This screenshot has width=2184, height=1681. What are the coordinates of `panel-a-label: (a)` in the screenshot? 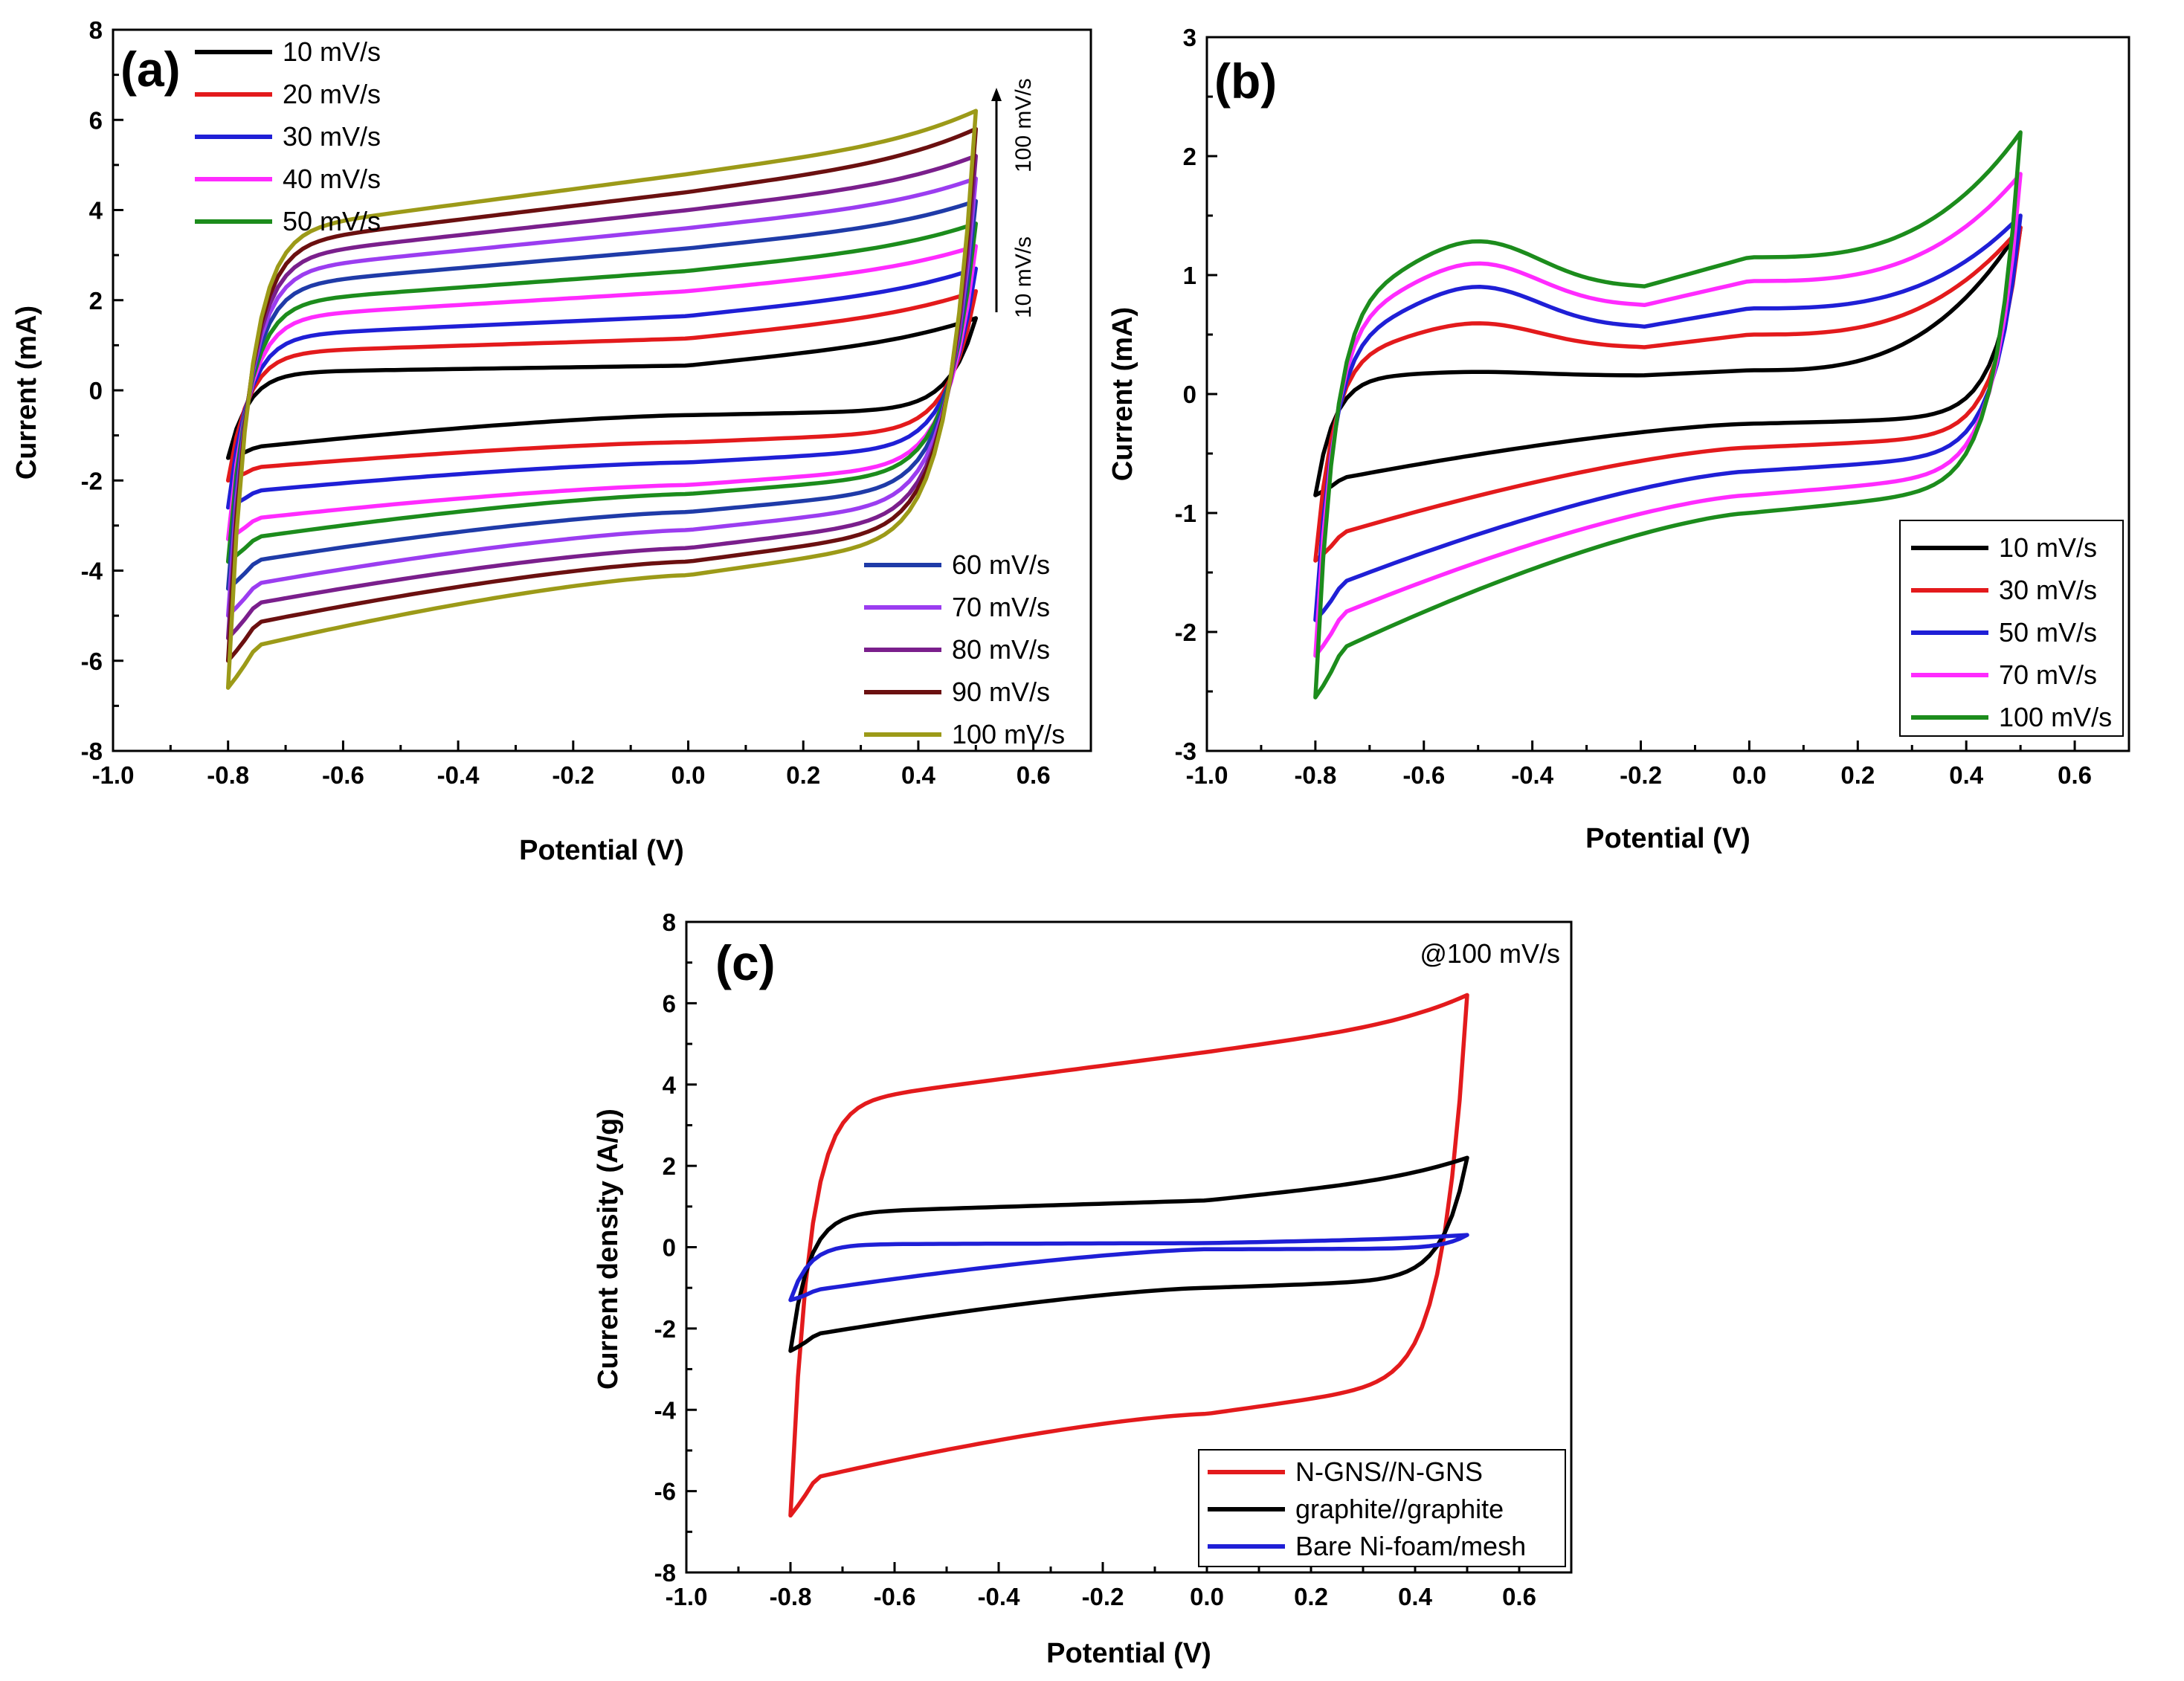 It's located at (150, 69).